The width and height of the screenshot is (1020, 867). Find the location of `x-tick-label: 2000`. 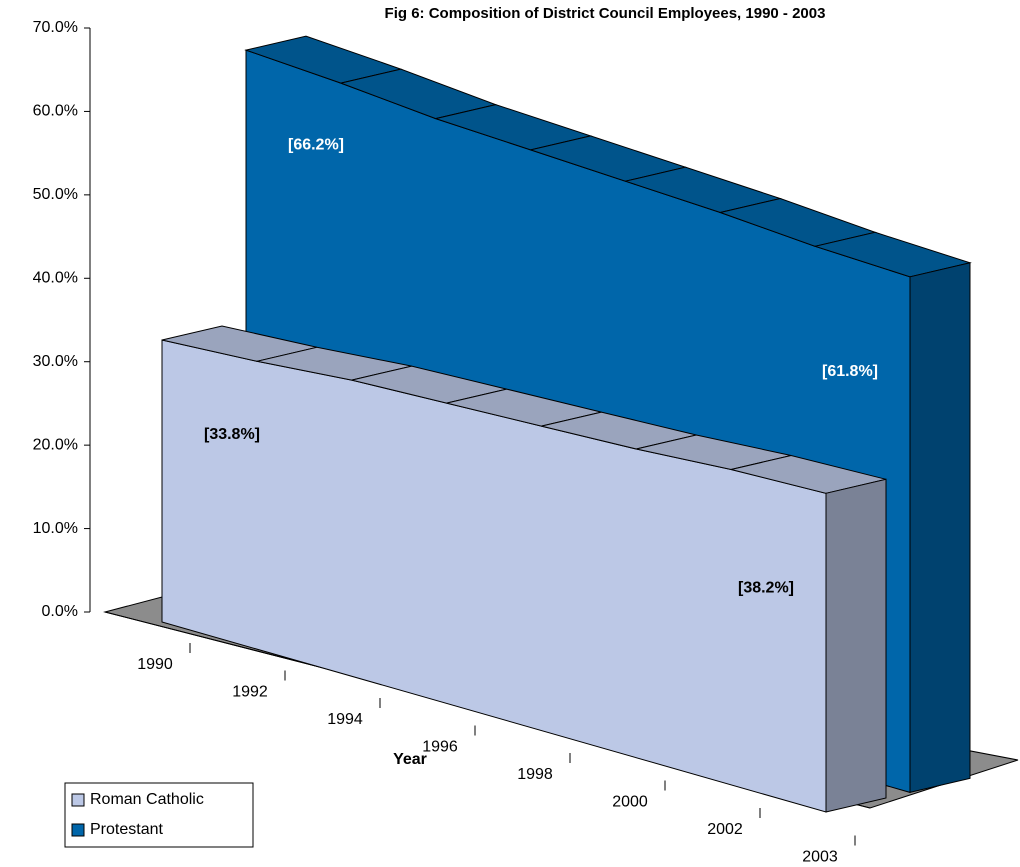

x-tick-label: 2000 is located at coordinates (630, 802).